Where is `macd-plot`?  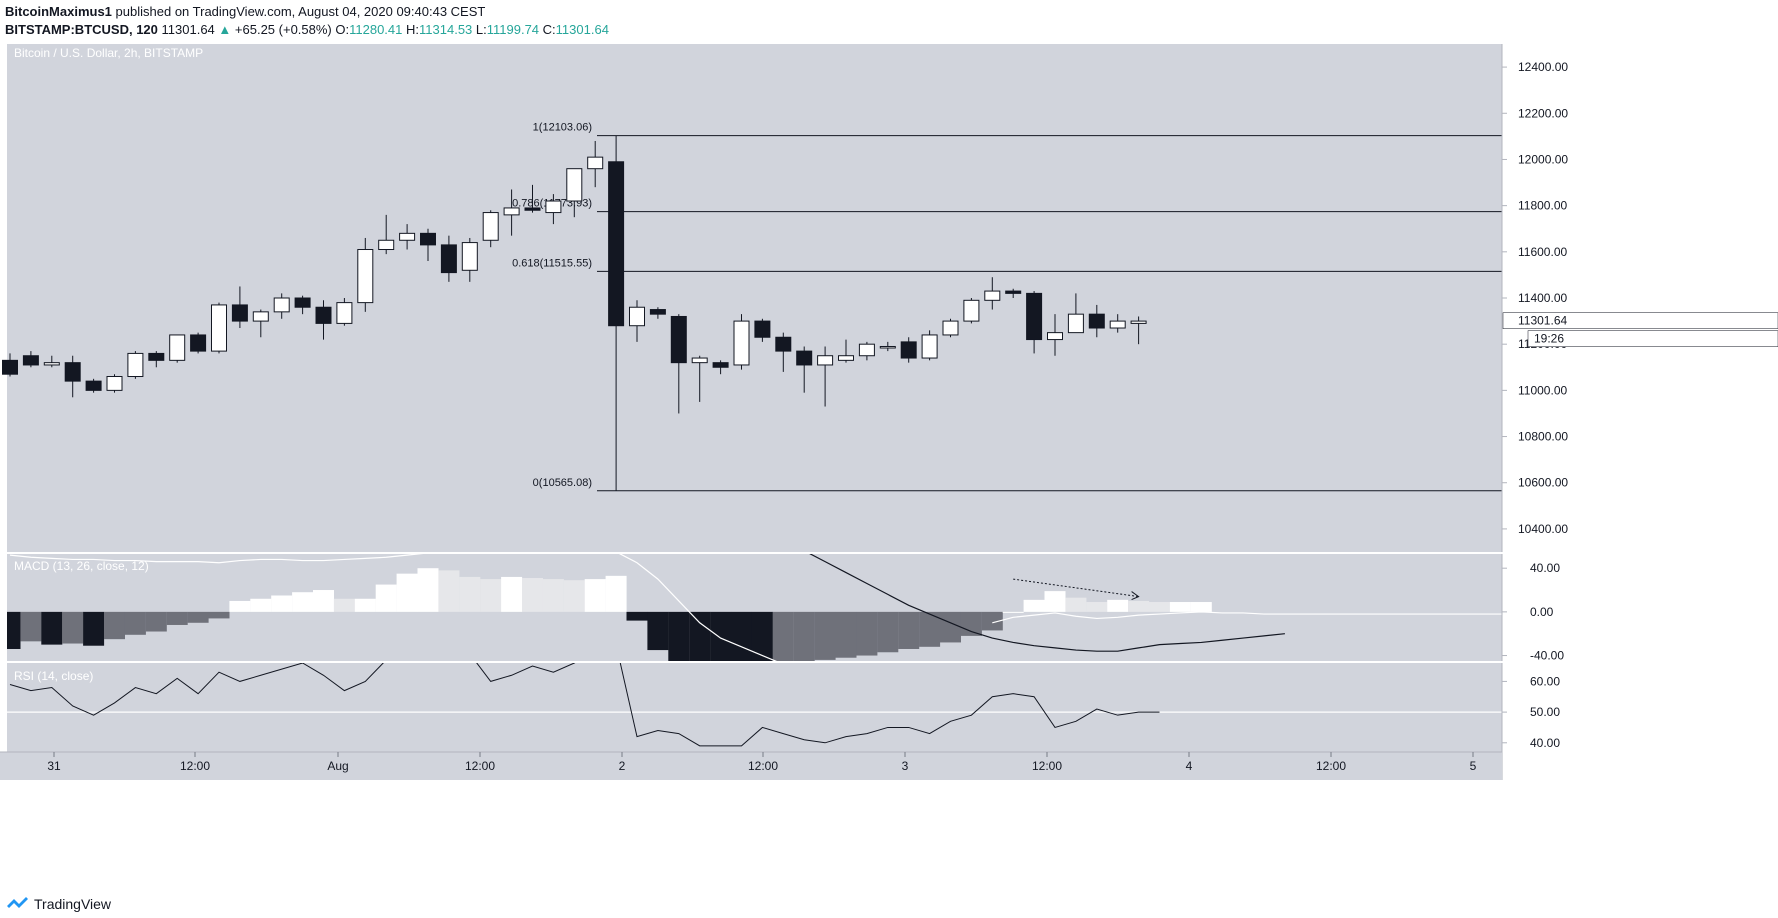
macd-plot is located at coordinates (754, 607).